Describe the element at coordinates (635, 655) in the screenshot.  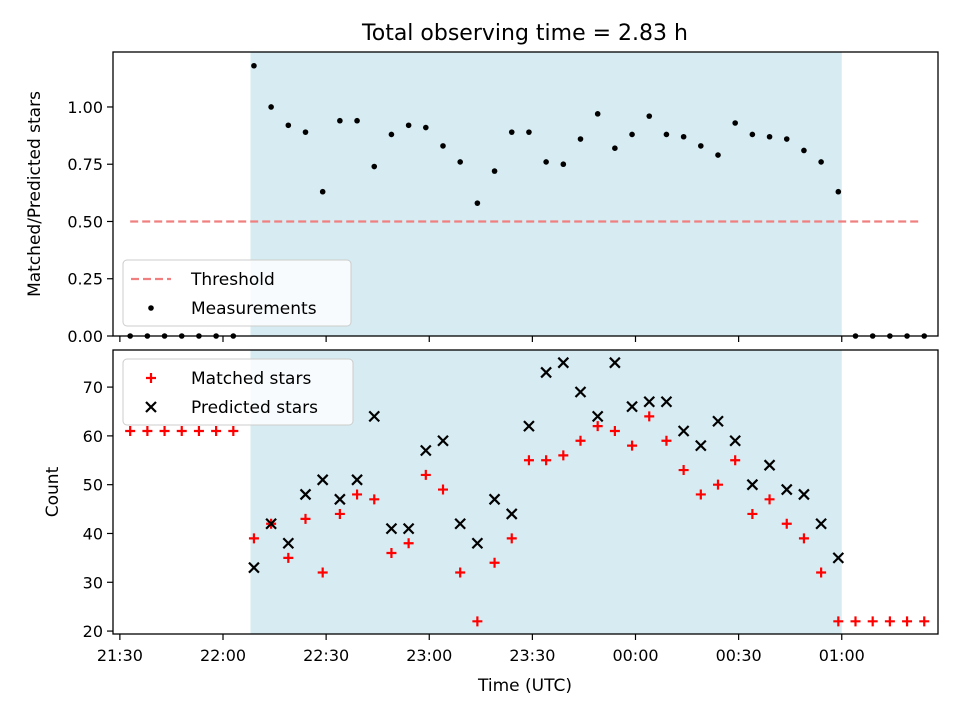
I see `x-tick-label: 00:00` at that location.